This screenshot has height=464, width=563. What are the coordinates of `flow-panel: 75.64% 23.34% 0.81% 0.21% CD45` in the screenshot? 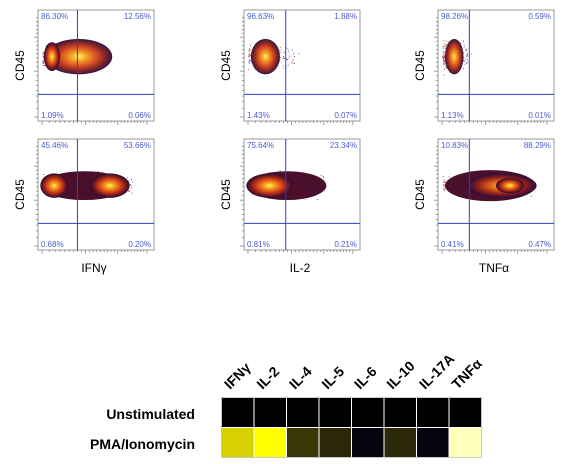 It's located at (290, 196).